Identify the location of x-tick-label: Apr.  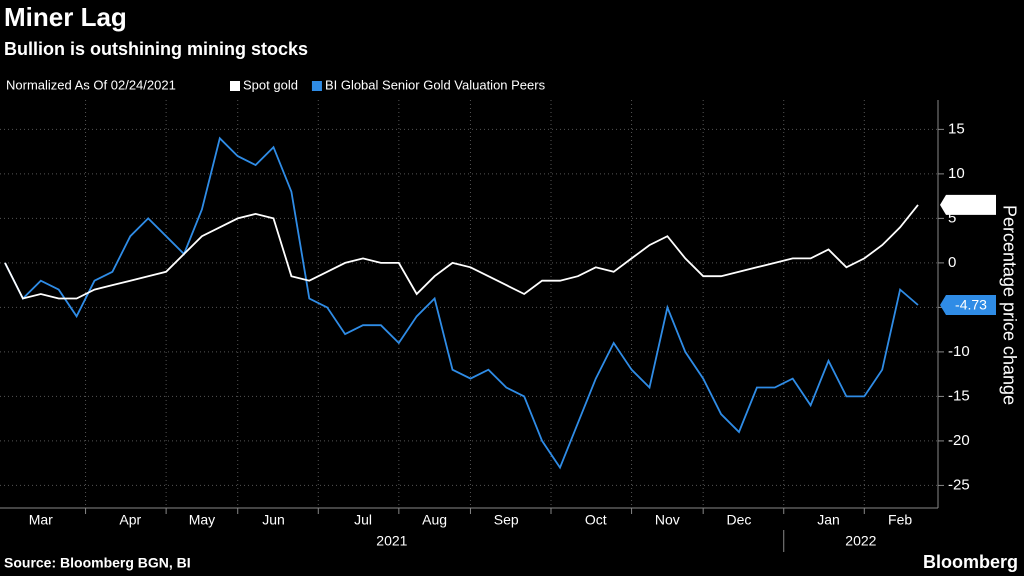
(130, 520).